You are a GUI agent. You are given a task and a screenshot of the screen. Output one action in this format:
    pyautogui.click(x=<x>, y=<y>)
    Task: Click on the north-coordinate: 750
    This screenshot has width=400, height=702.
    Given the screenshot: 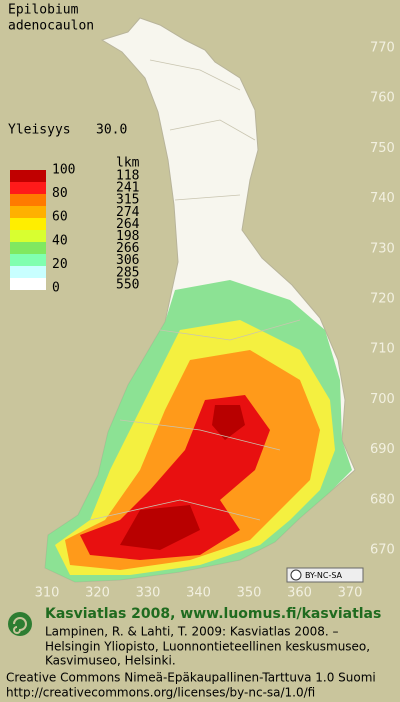 What is the action you would take?
    pyautogui.click(x=382, y=148)
    